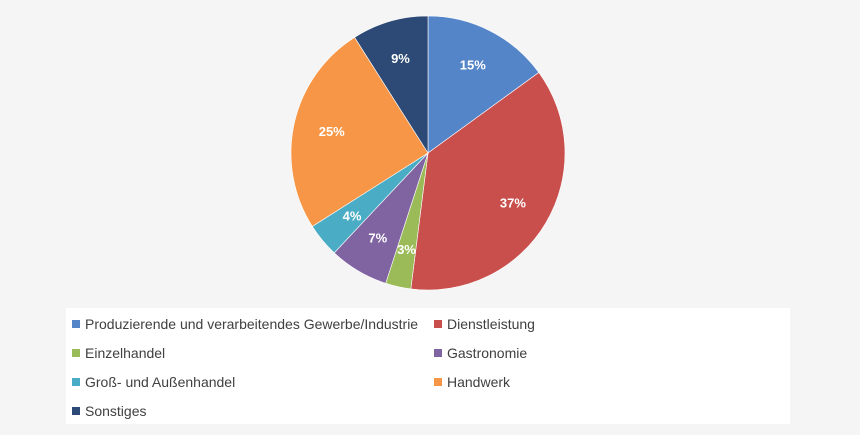 The width and height of the screenshot is (860, 435). Describe the element at coordinates (125, 353) in the screenshot. I see `legend-label: Einzelhandel` at that location.